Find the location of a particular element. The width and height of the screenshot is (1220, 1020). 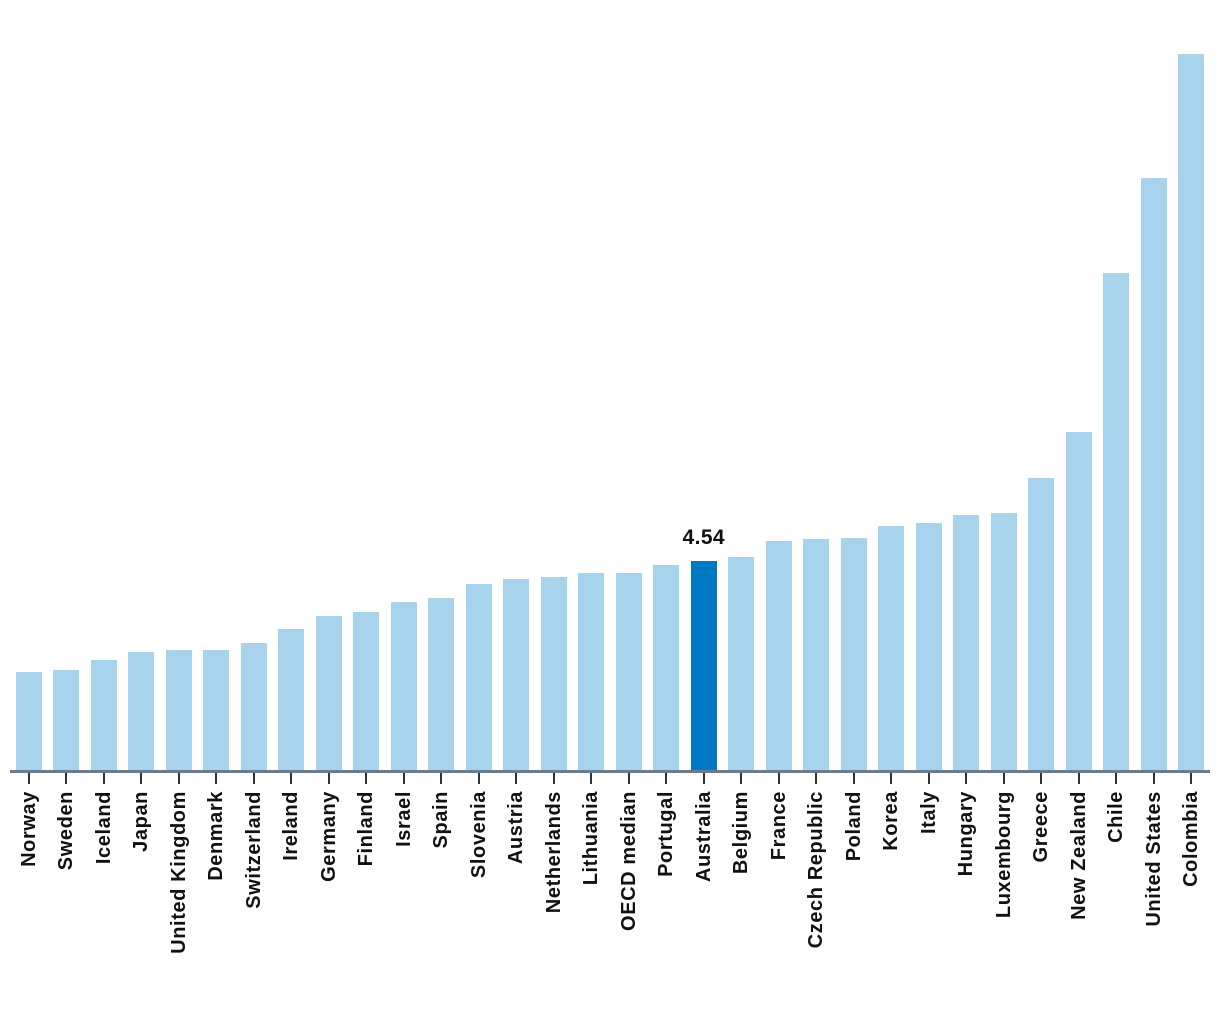

x-label-austria: Austria is located at coordinates (516, 828).